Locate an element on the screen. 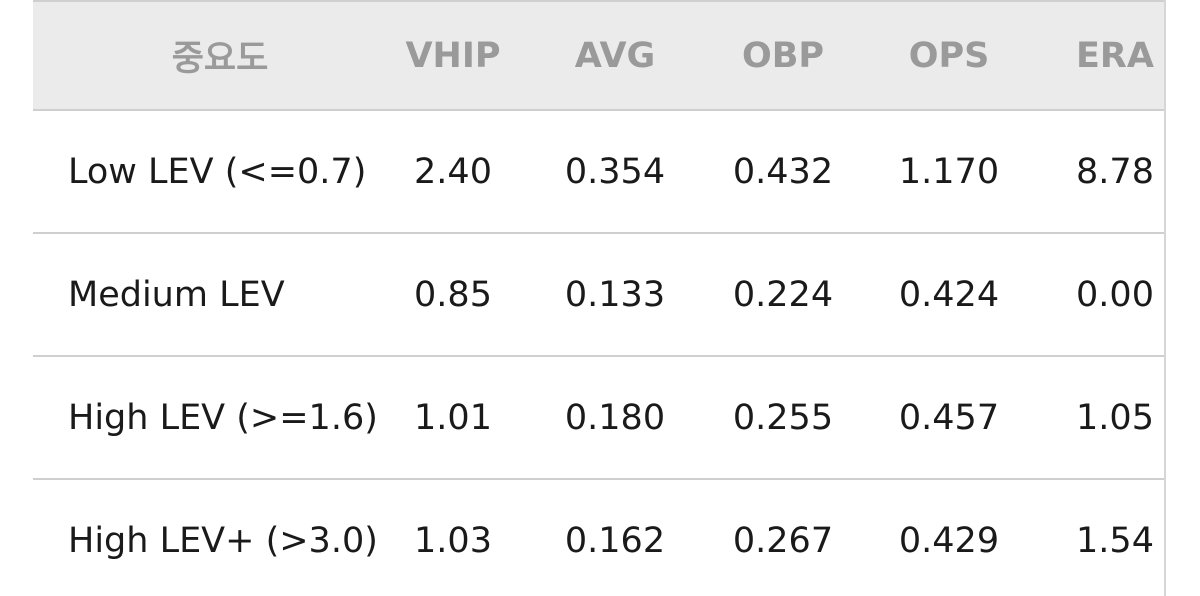  table-cell: 0.354 is located at coordinates (615, 171).